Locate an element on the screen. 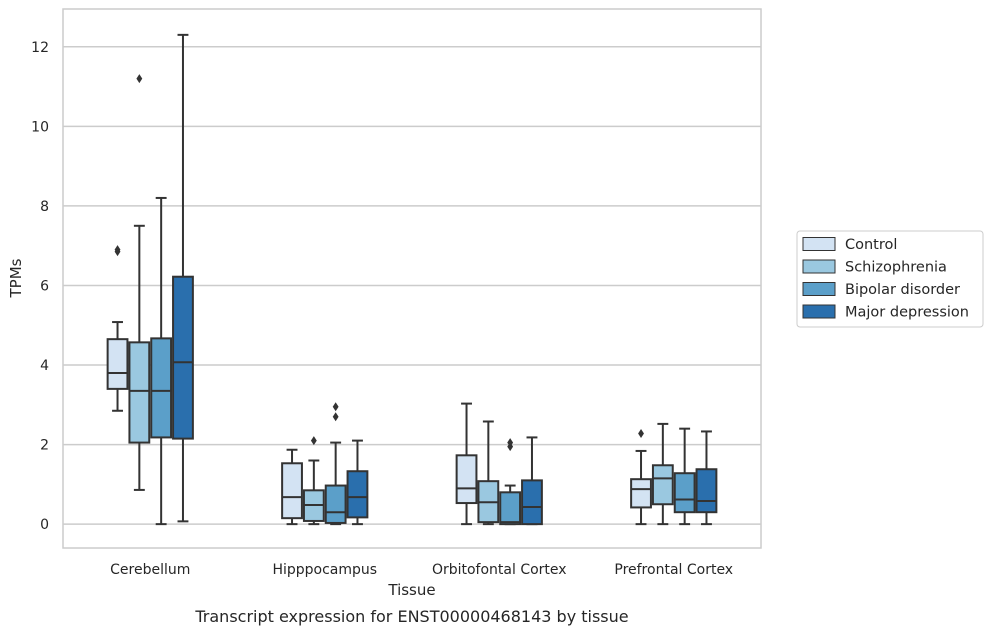  y-tick-label-6: 6 is located at coordinates (44, 286).